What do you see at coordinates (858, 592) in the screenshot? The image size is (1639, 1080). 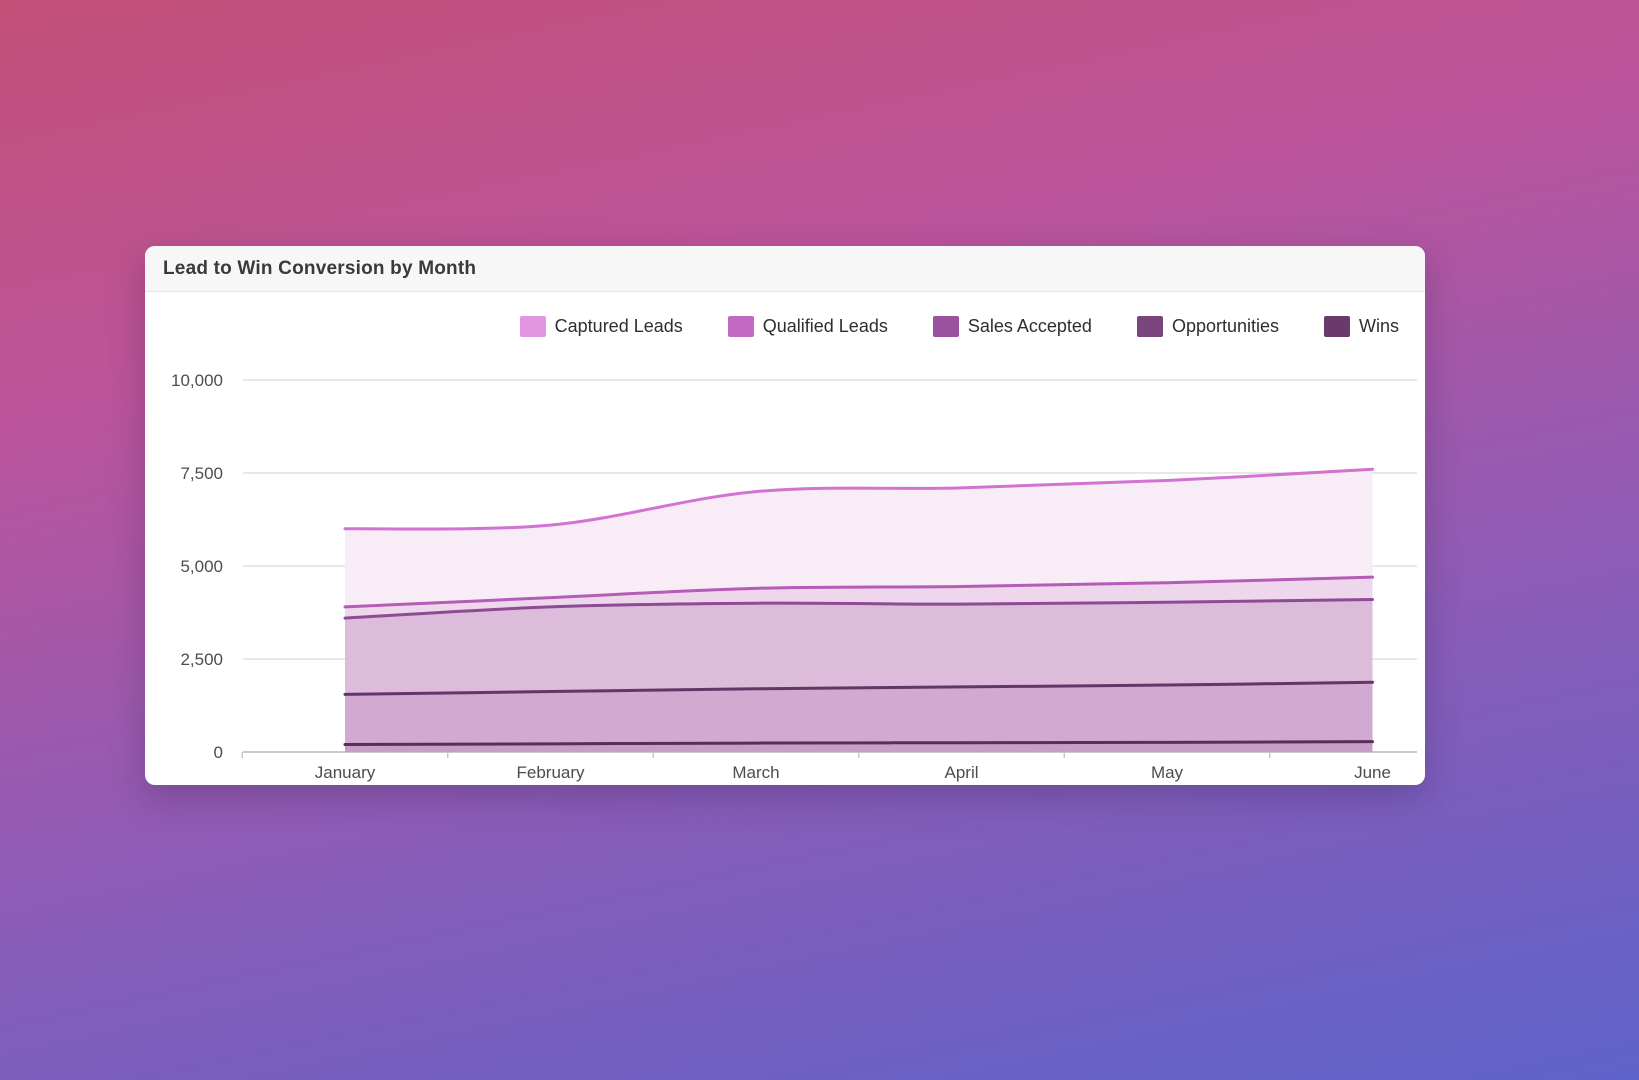 I see `series-line-qualified-leads` at bounding box center [858, 592].